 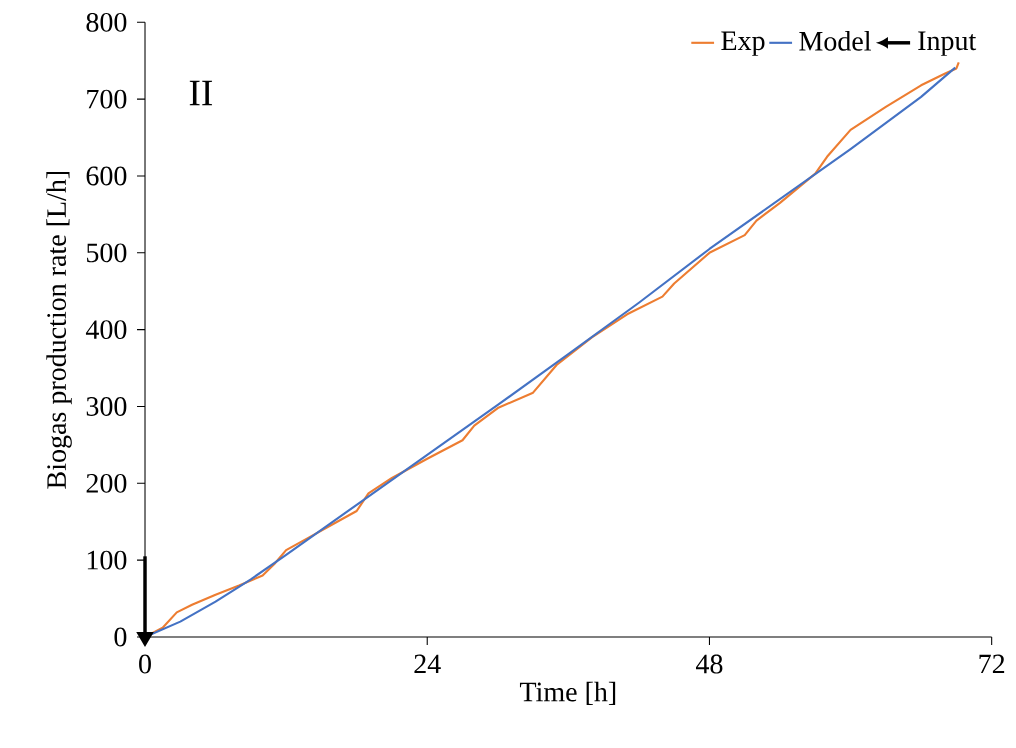 What do you see at coordinates (567, 693) in the screenshot?
I see `x-axis-title: Time [h]` at bounding box center [567, 693].